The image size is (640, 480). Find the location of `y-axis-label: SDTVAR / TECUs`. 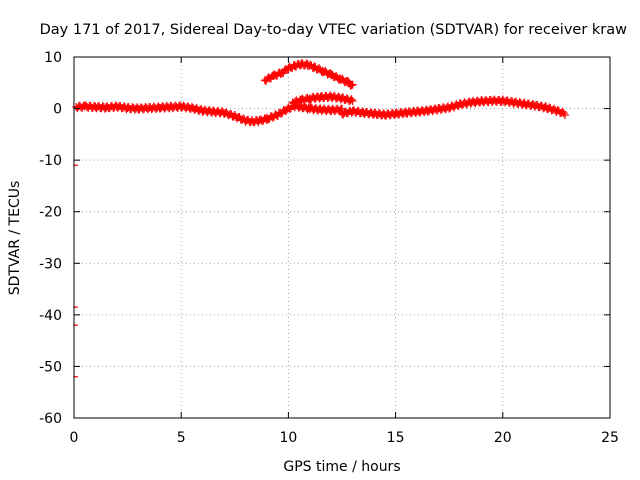

y-axis-label: SDTVAR / TECUs is located at coordinates (15, 238).